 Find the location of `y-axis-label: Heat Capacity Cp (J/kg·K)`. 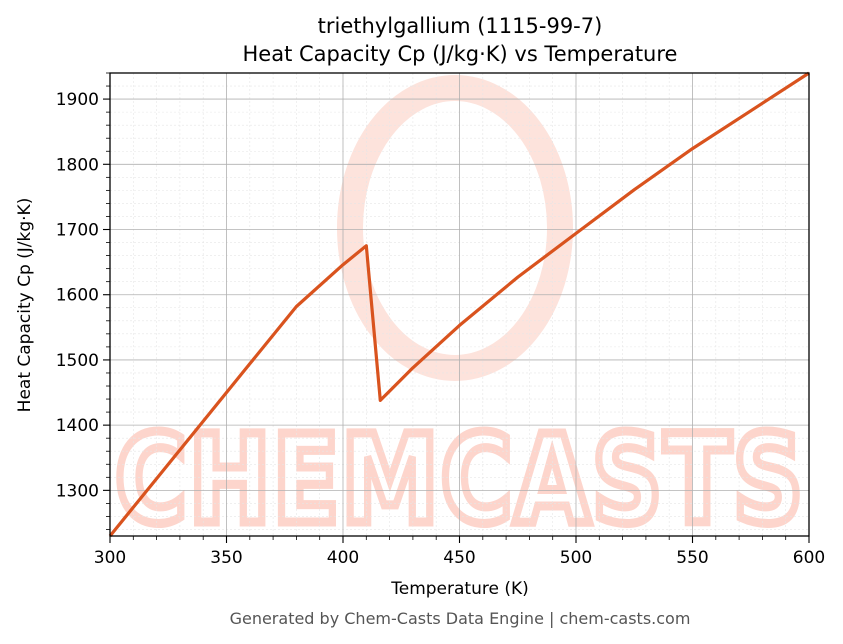

y-axis-label: Heat Capacity Cp (J/kg·K) is located at coordinates (25, 305).